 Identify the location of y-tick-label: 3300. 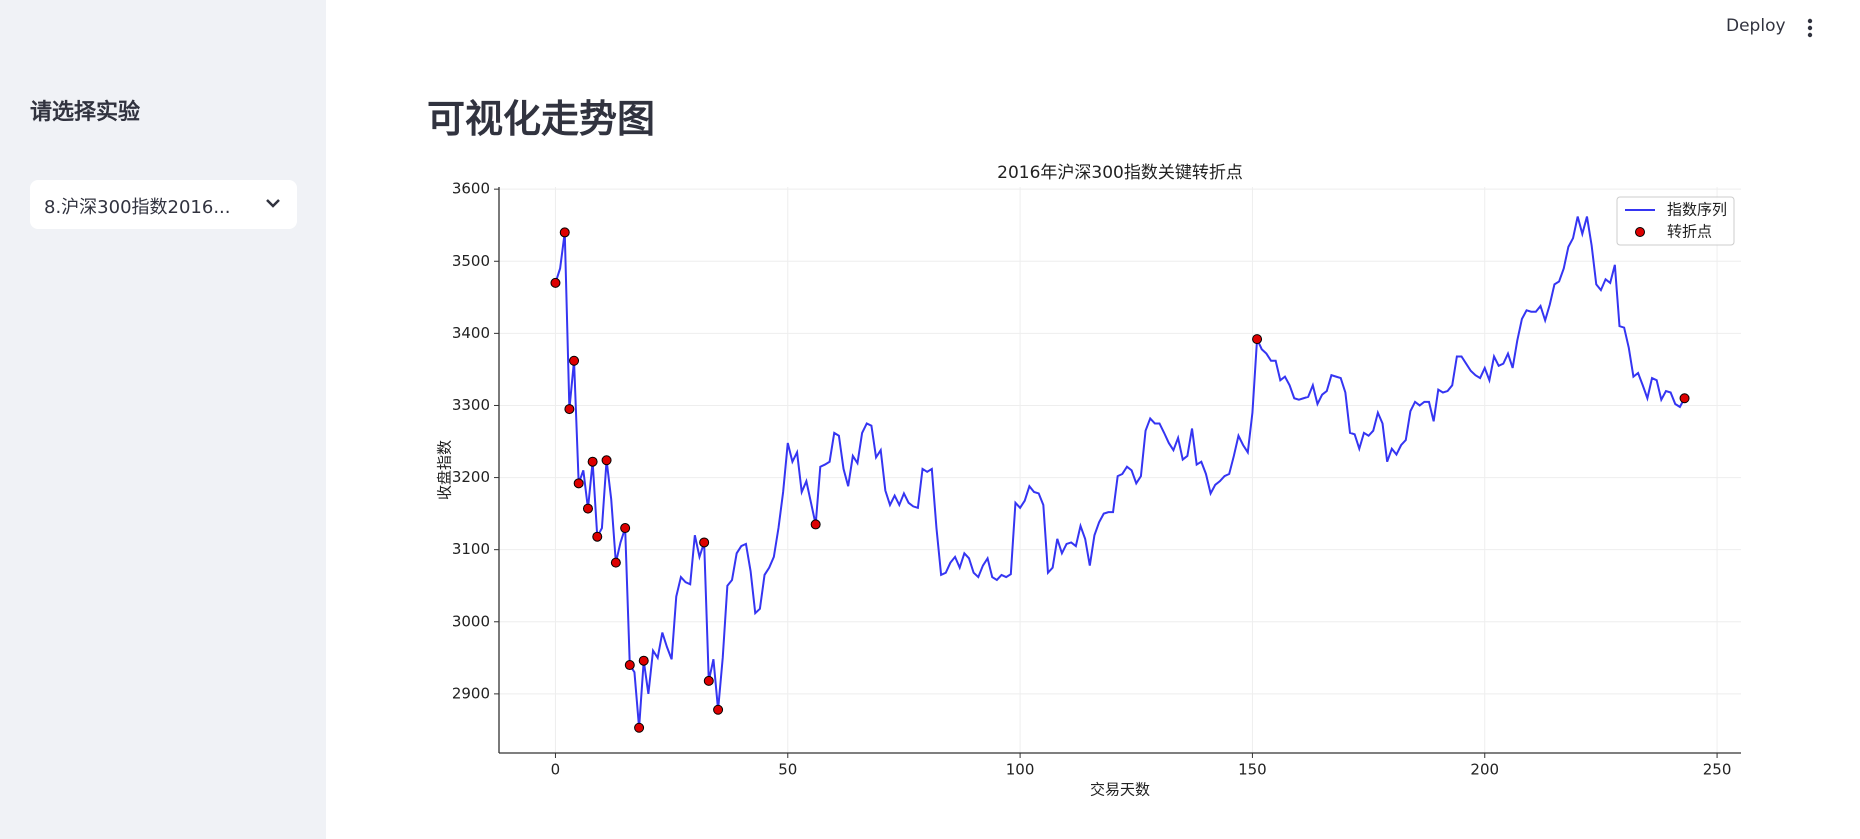
(471, 405).